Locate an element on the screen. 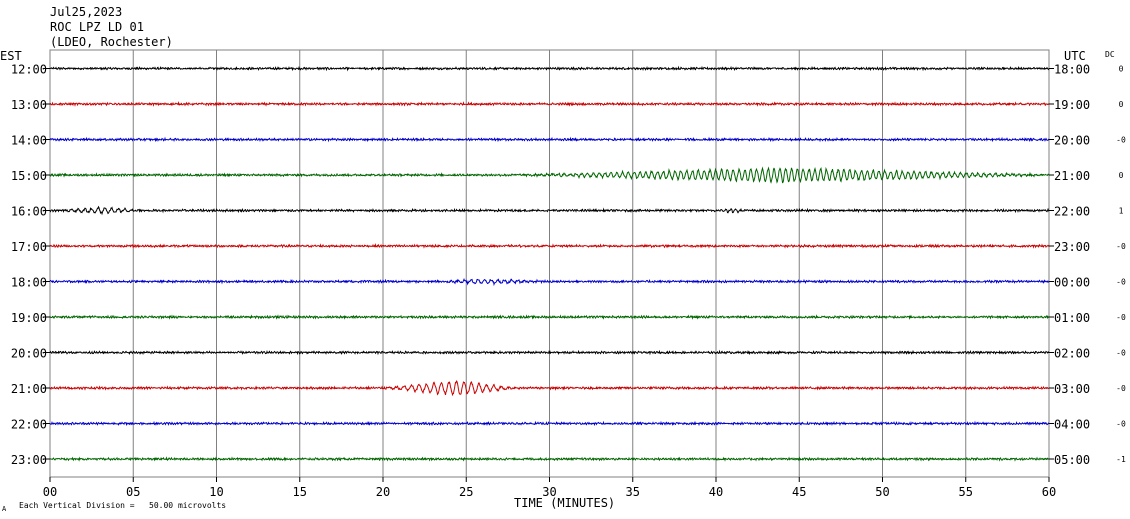 This screenshot has width=1130, height=519. est-row-label: 19:00 is located at coordinates (29, 318).